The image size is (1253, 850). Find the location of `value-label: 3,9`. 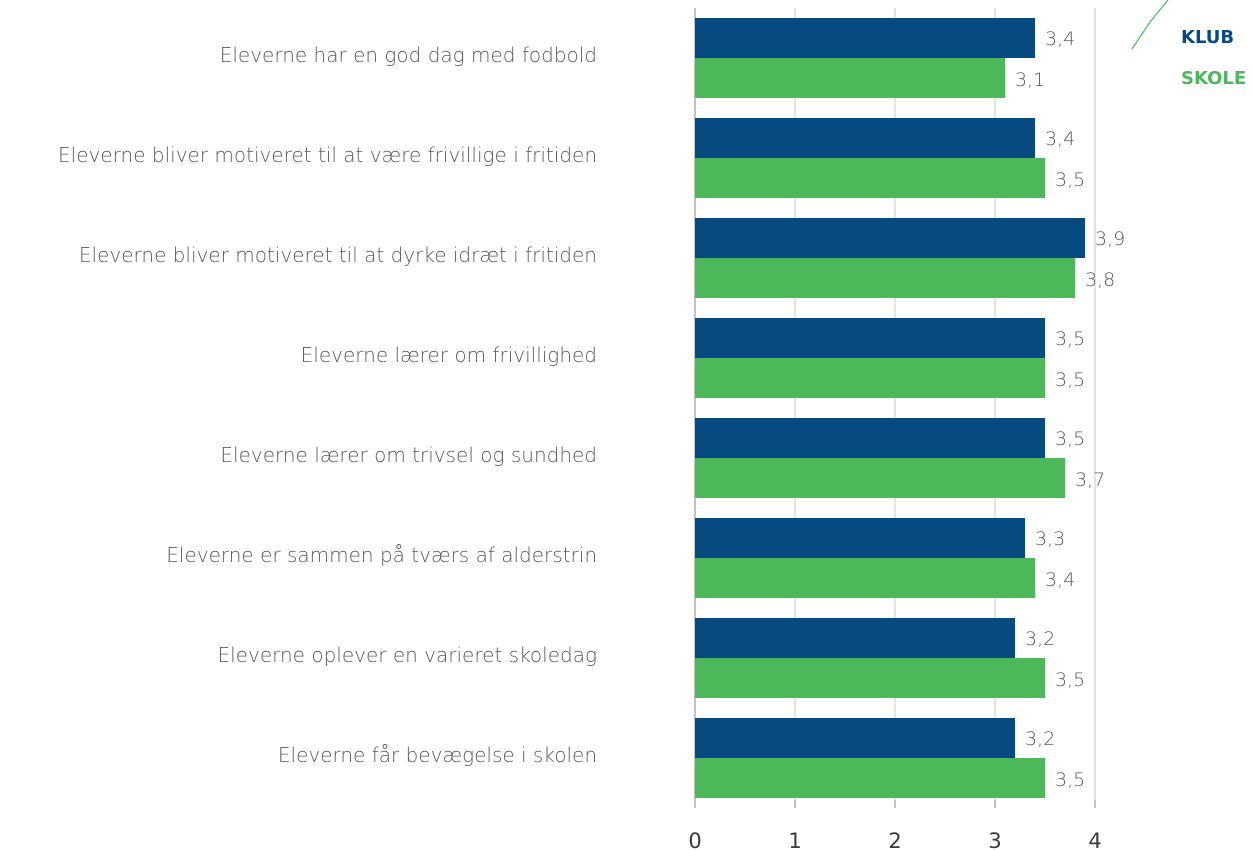

value-label: 3,9 is located at coordinates (1110, 239).